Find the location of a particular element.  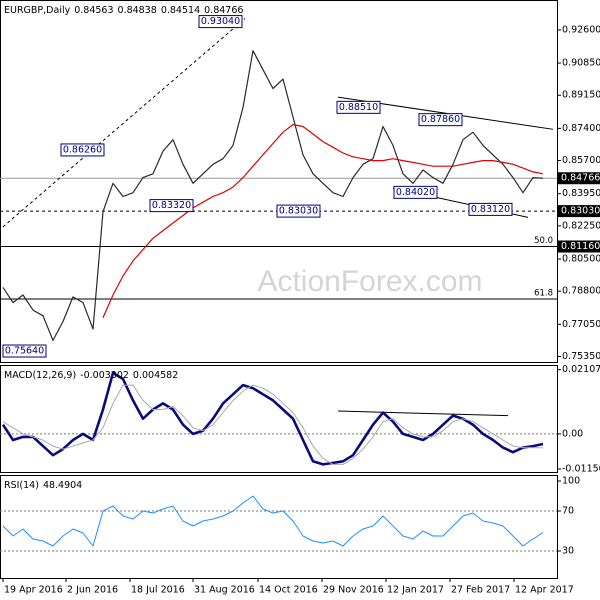

panel-header: MACD(12,26,9) -0.003302 0.004582 is located at coordinates (91, 375).